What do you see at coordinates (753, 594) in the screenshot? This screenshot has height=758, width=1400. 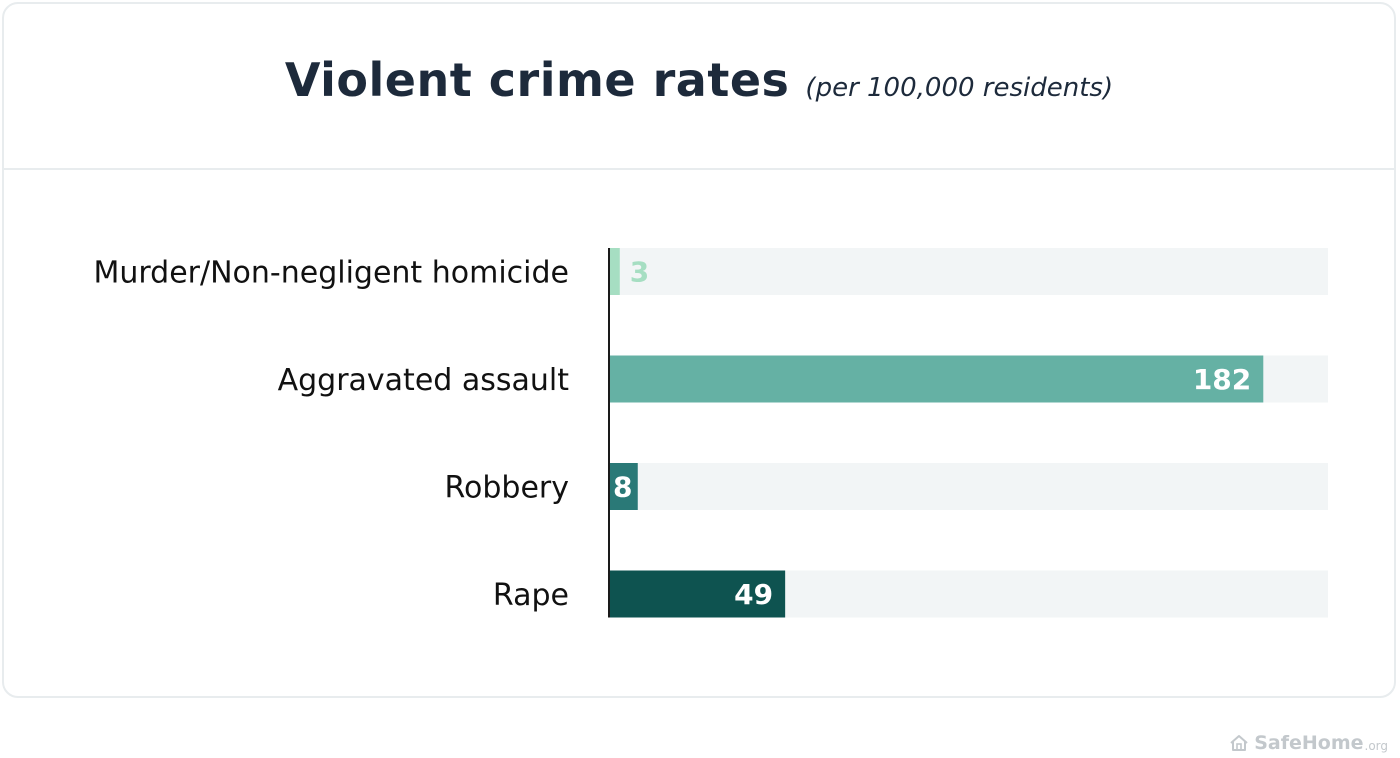 I see `value-label: 49` at bounding box center [753, 594].